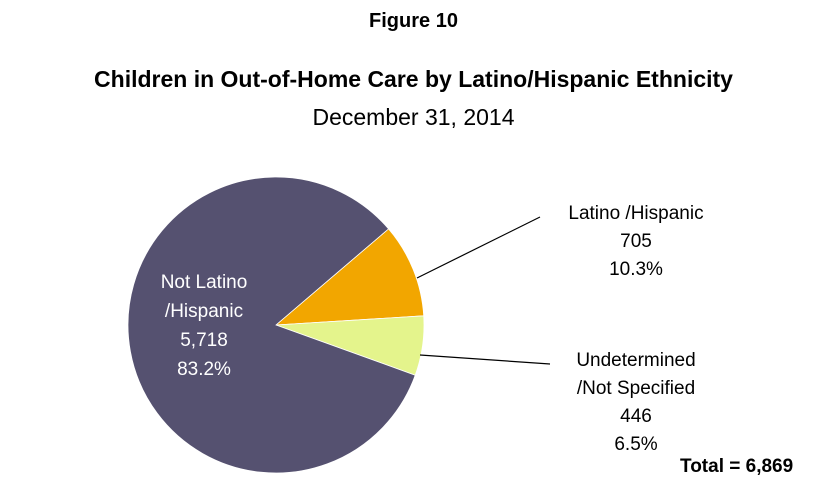 This screenshot has height=484, width=827. Describe the element at coordinates (636, 241) in the screenshot. I see `slice-1-slice-count: 705` at that location.